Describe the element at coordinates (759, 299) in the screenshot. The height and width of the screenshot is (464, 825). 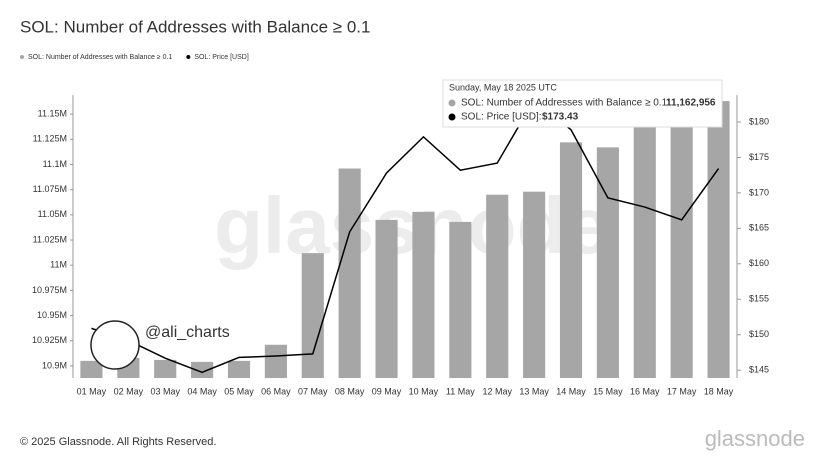
I see `y2-tick-label: $155` at that location.